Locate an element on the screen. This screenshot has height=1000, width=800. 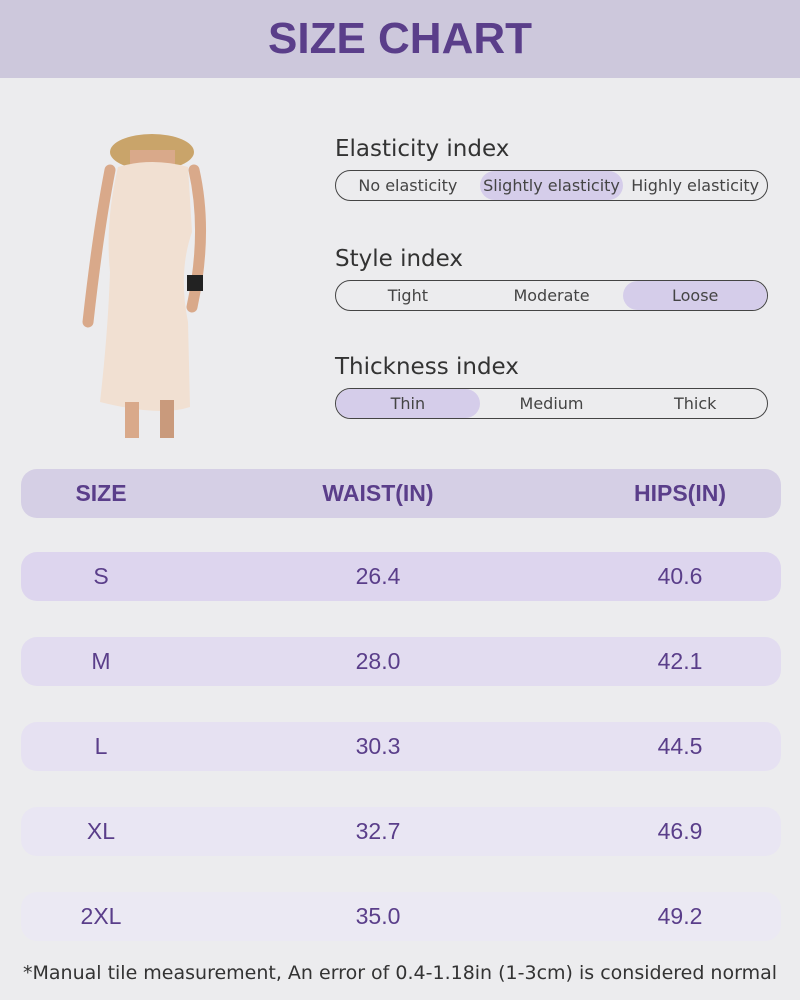
cell: 30.3 is located at coordinates (378, 746).